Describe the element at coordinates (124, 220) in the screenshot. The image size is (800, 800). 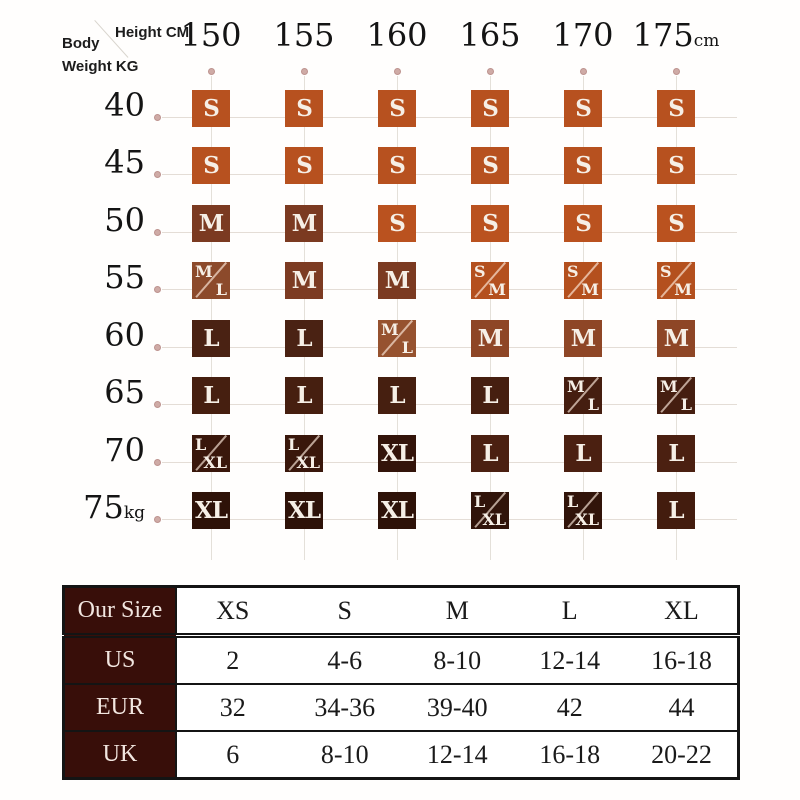
I see `weight-row-label: 50` at that location.